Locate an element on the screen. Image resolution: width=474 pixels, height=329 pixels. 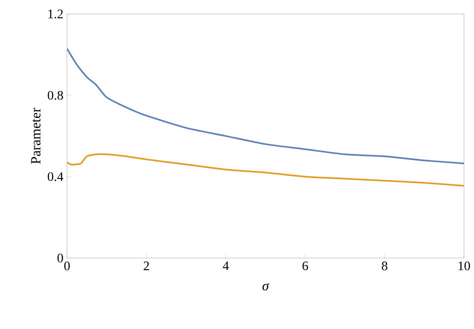
x-tick-label: 2 is located at coordinates (146, 266).